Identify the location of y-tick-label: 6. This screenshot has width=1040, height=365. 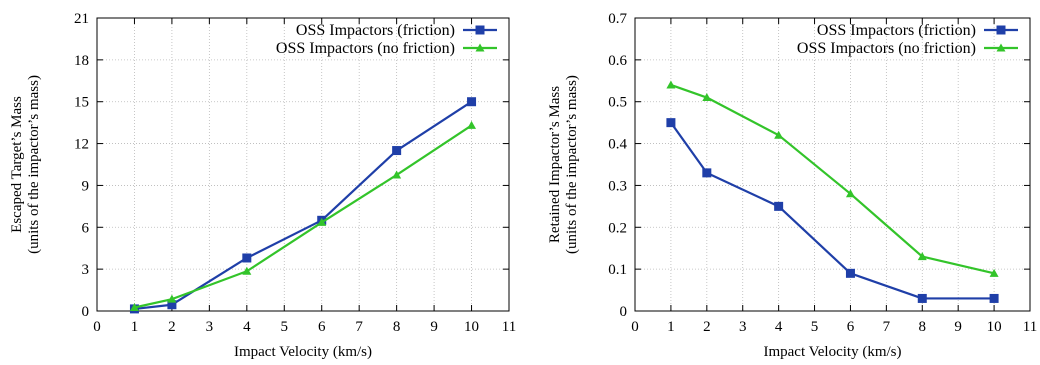
(86, 228).